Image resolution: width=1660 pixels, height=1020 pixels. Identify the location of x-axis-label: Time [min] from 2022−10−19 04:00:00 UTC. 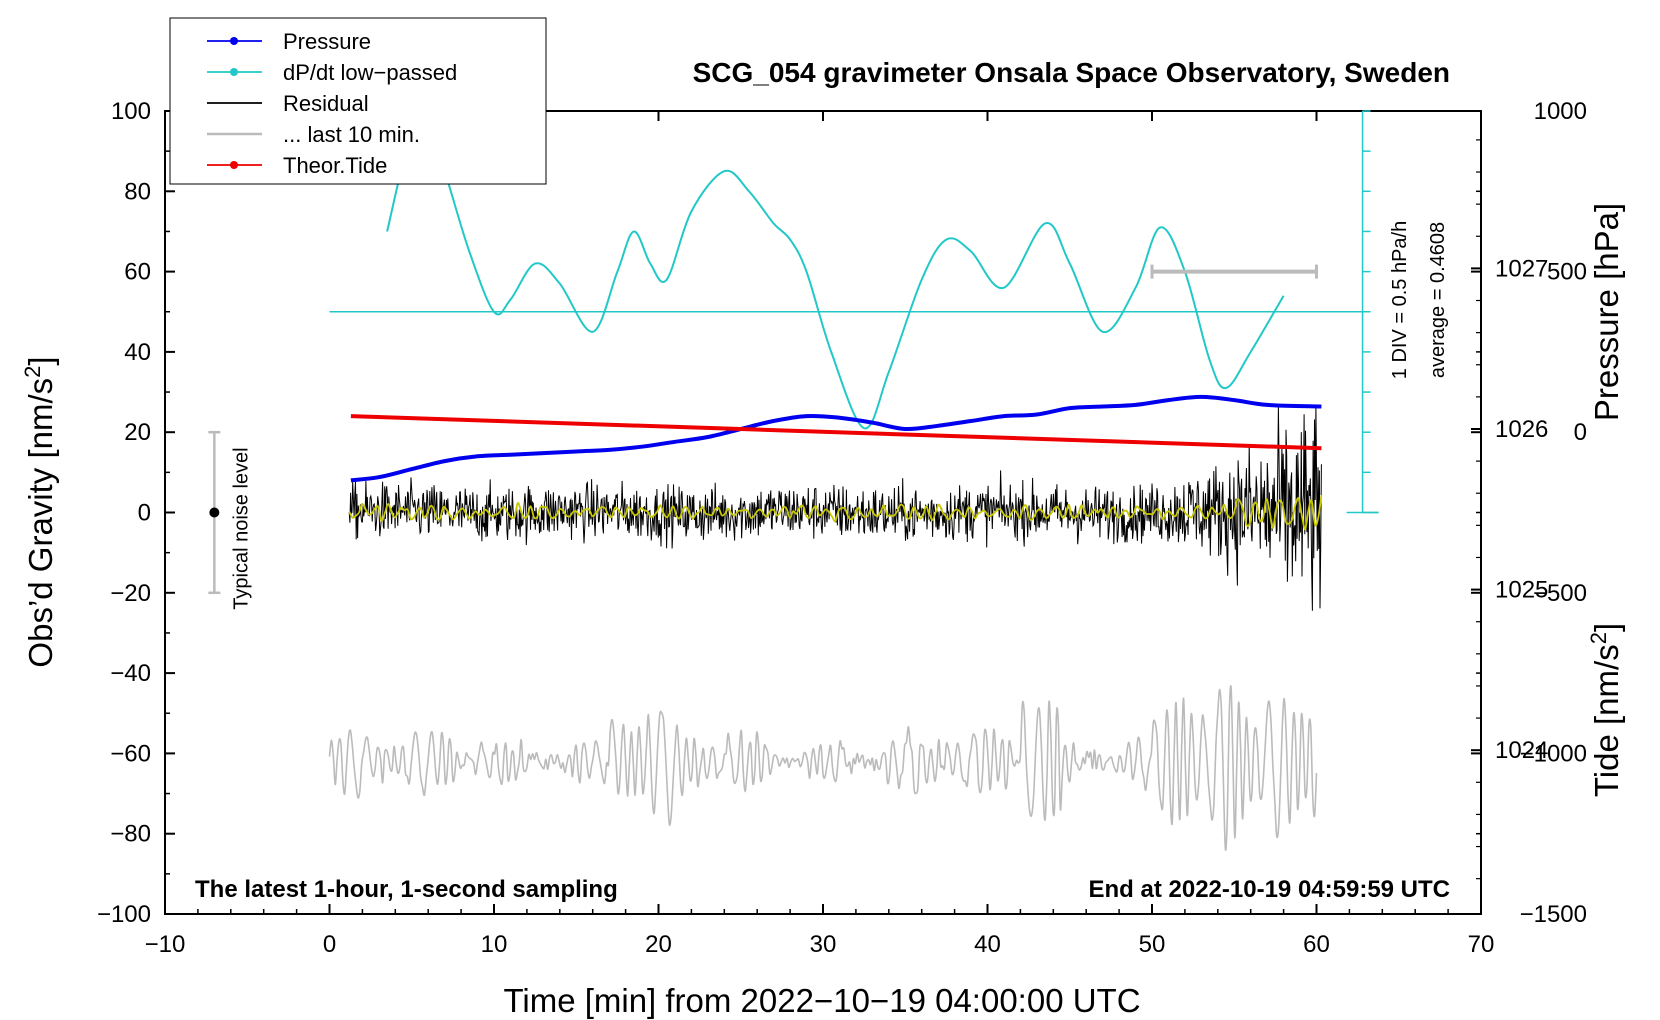
(821, 1000).